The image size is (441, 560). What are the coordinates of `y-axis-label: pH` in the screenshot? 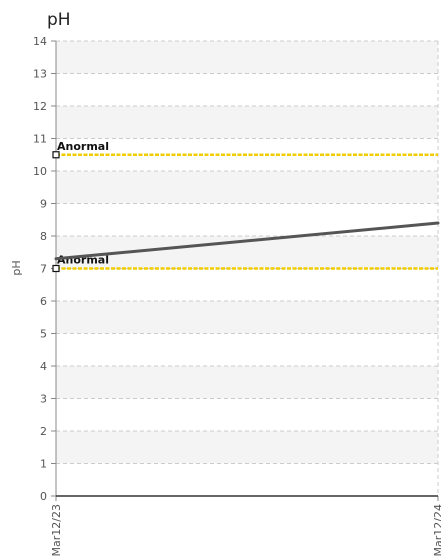 It's located at (16, 267).